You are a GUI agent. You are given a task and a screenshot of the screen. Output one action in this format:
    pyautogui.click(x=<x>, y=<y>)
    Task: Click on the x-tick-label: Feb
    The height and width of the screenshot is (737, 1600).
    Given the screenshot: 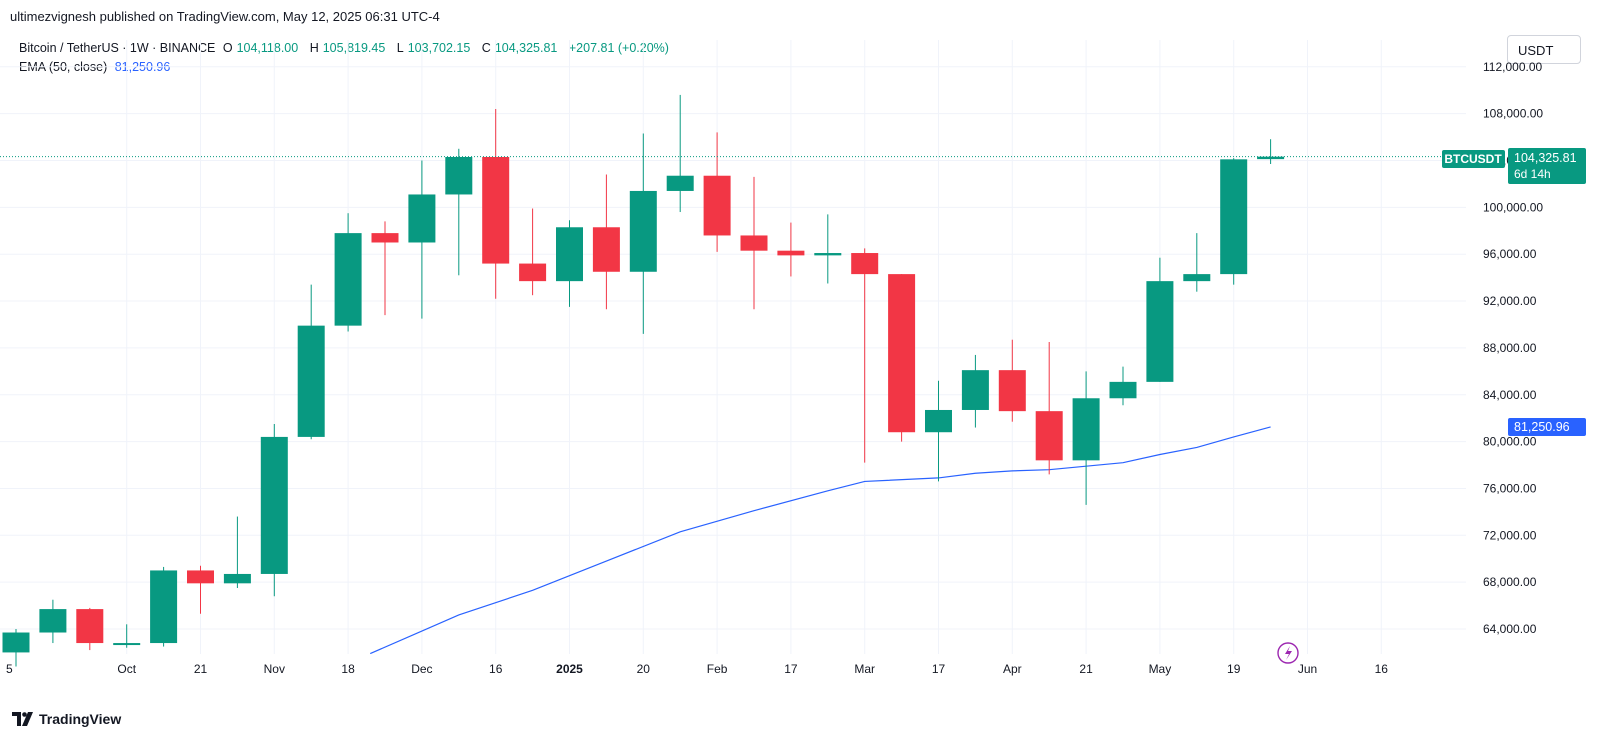 What is the action you would take?
    pyautogui.click(x=717, y=669)
    